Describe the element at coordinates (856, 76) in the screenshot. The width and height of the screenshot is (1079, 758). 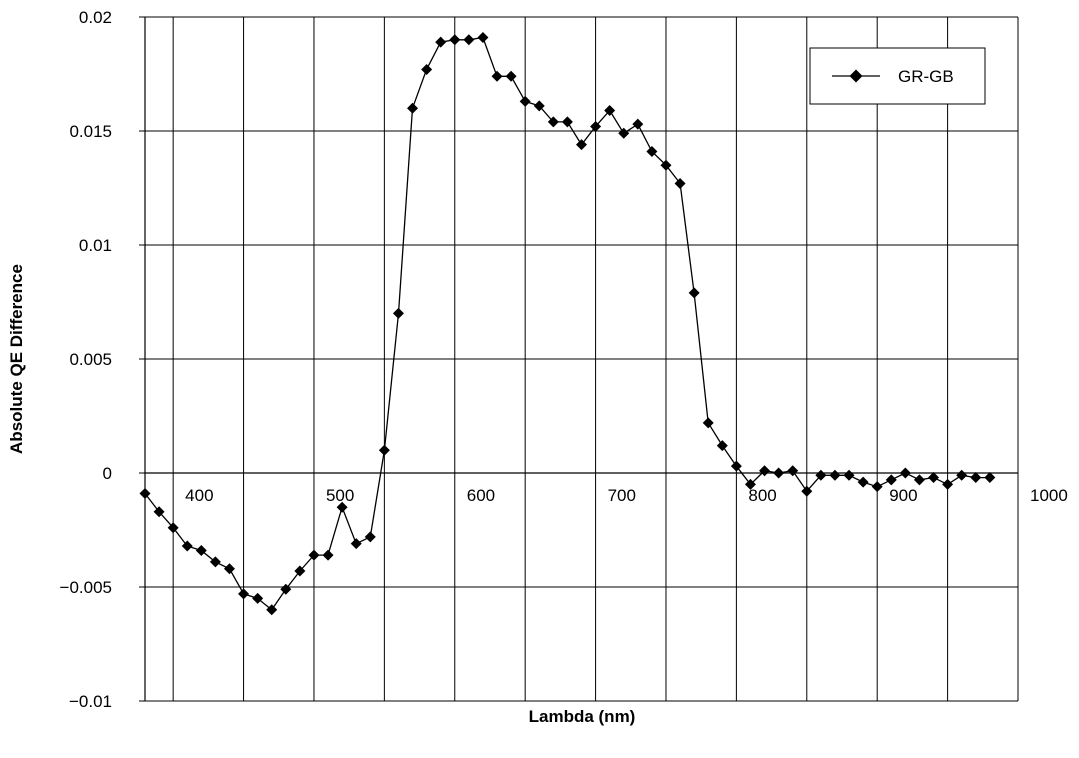
I see `legend-marker-diamond-icon` at that location.